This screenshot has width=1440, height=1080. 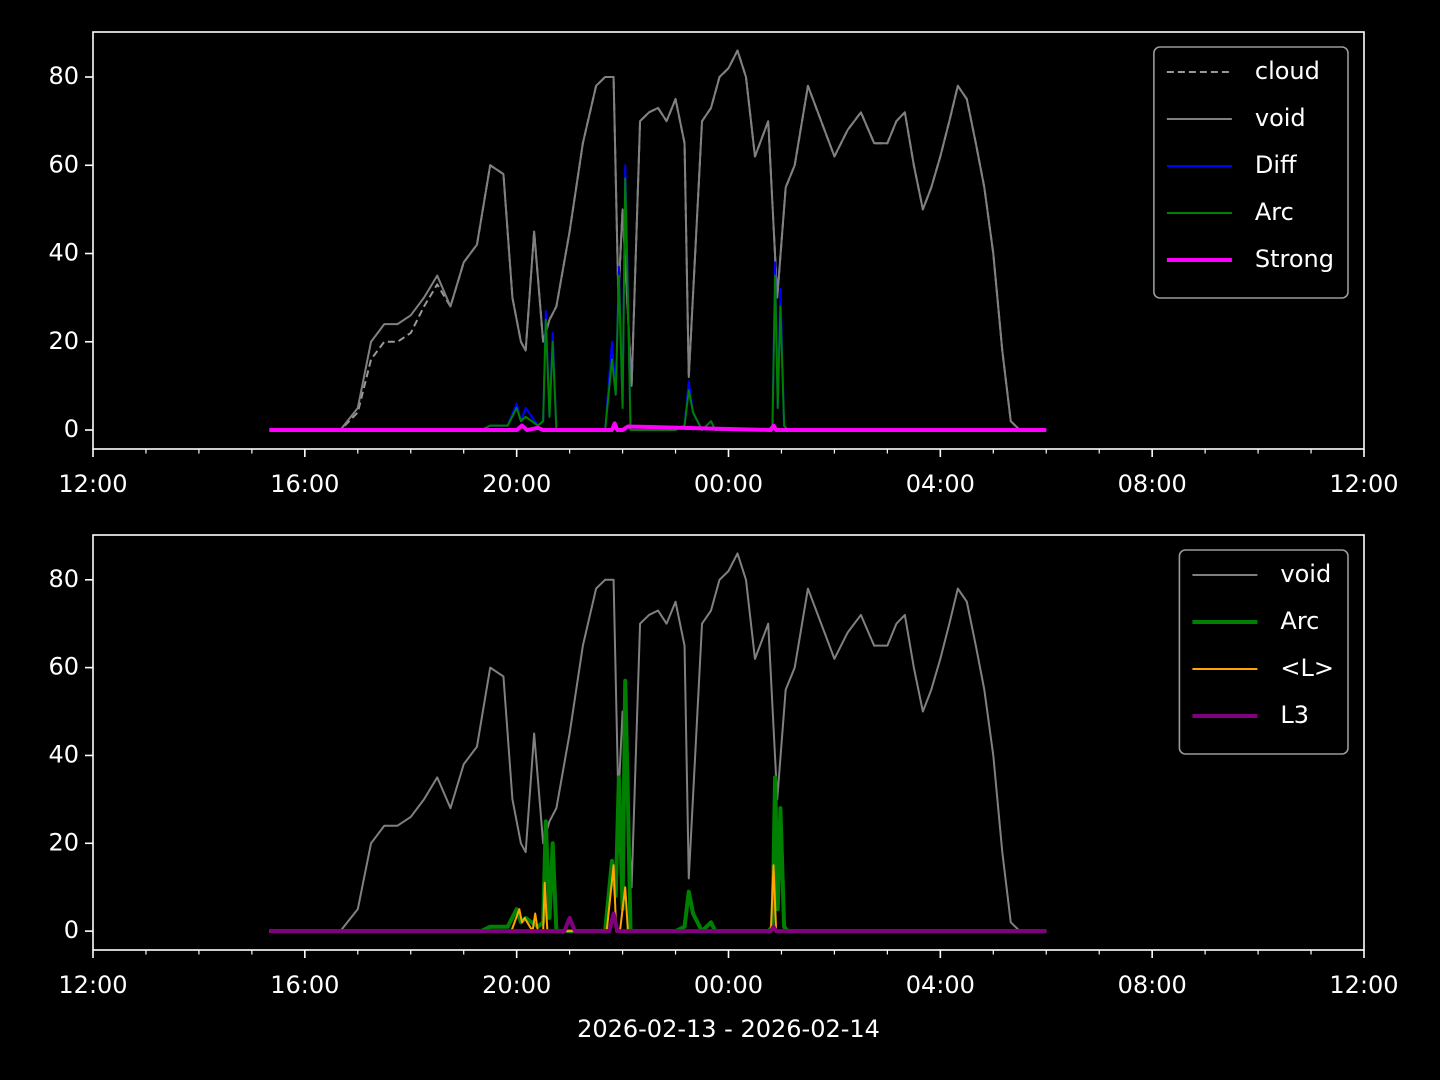 What do you see at coordinates (1294, 715) in the screenshot?
I see `legend-label: L3` at bounding box center [1294, 715].